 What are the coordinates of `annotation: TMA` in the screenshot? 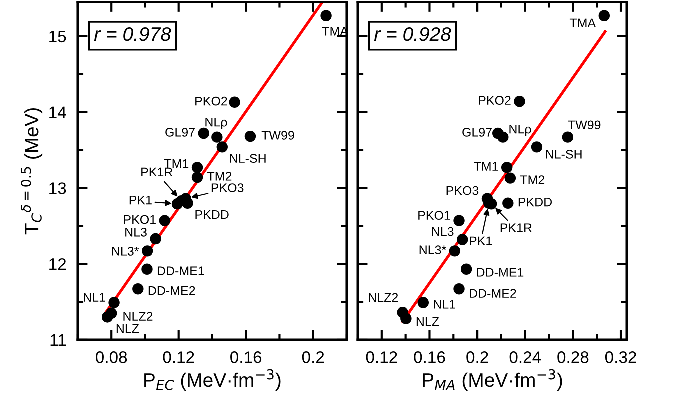 It's located at (583, 23).